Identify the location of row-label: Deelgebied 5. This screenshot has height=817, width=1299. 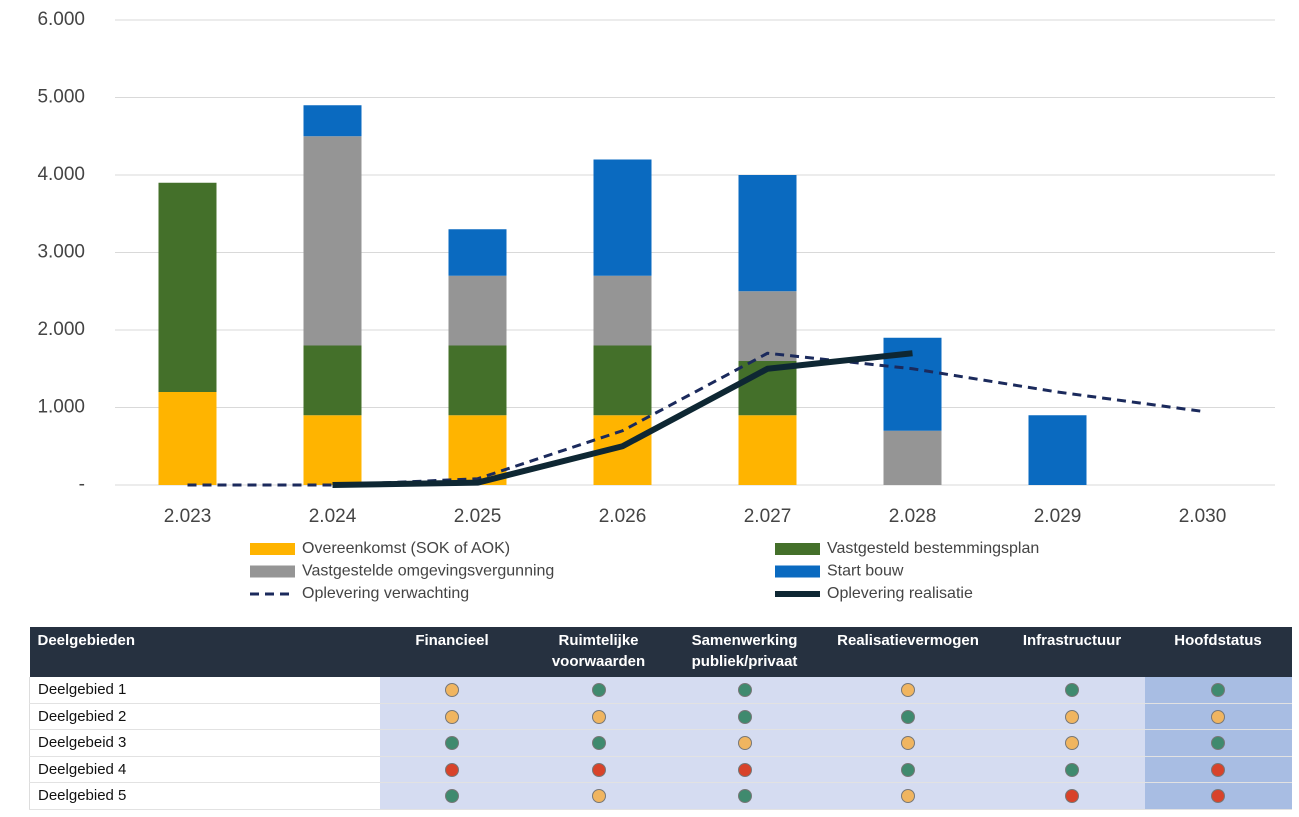
(204, 796).